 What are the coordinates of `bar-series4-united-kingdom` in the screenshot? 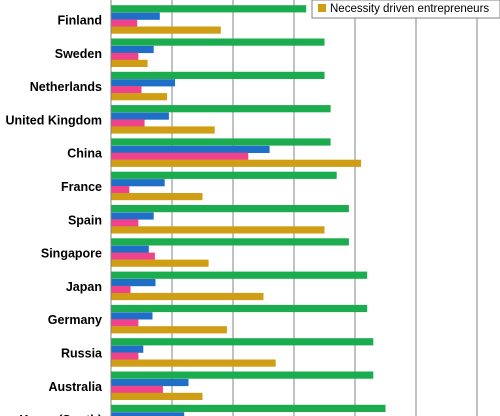 It's located at (163, 130).